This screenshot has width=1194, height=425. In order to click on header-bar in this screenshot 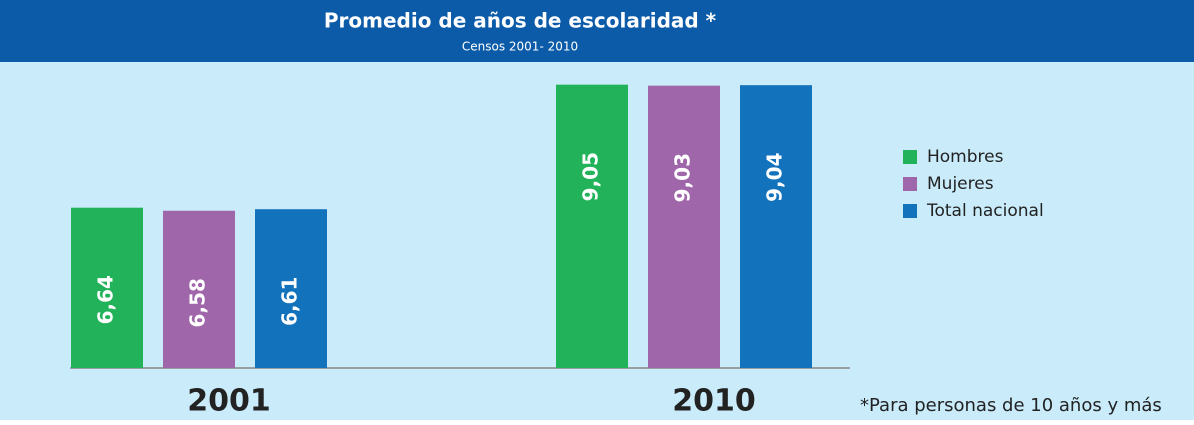, I will do `click(597, 31)`.